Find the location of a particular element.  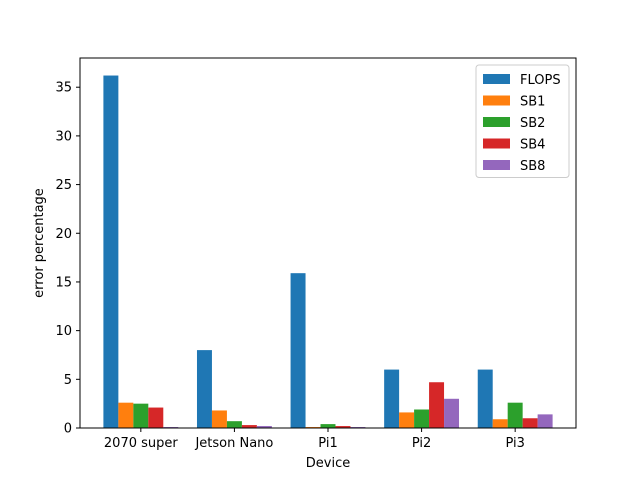

y-axis-label: error percentage is located at coordinates (39, 243).